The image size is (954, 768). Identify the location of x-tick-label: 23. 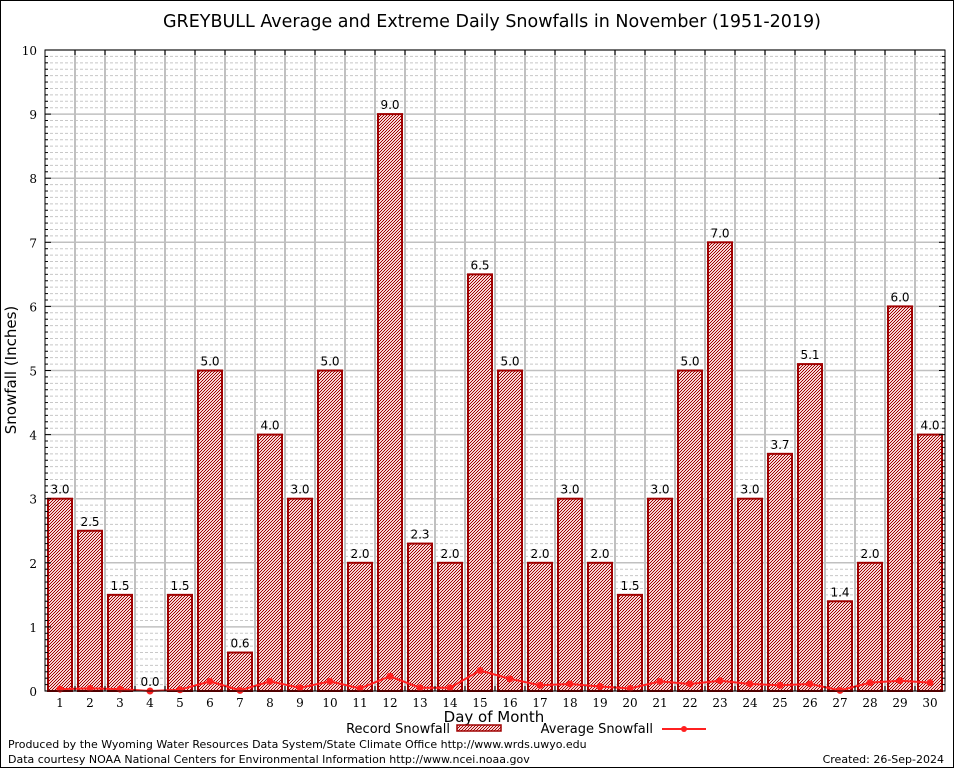
(719, 703).